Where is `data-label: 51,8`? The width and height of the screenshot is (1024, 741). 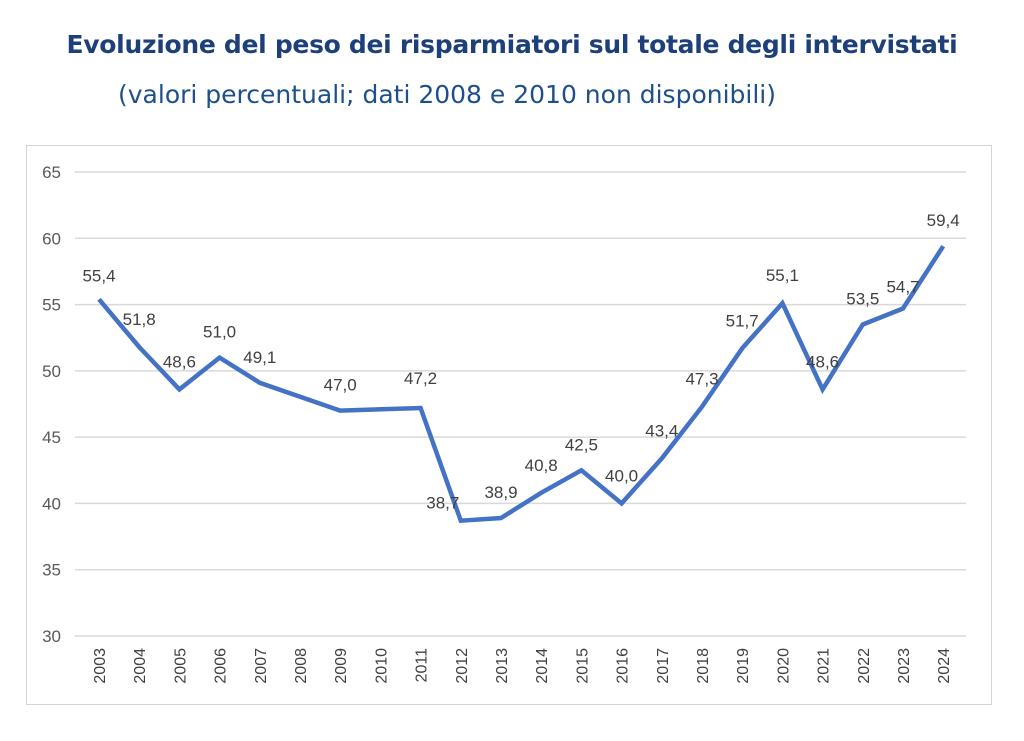 data-label: 51,8 is located at coordinates (139, 319).